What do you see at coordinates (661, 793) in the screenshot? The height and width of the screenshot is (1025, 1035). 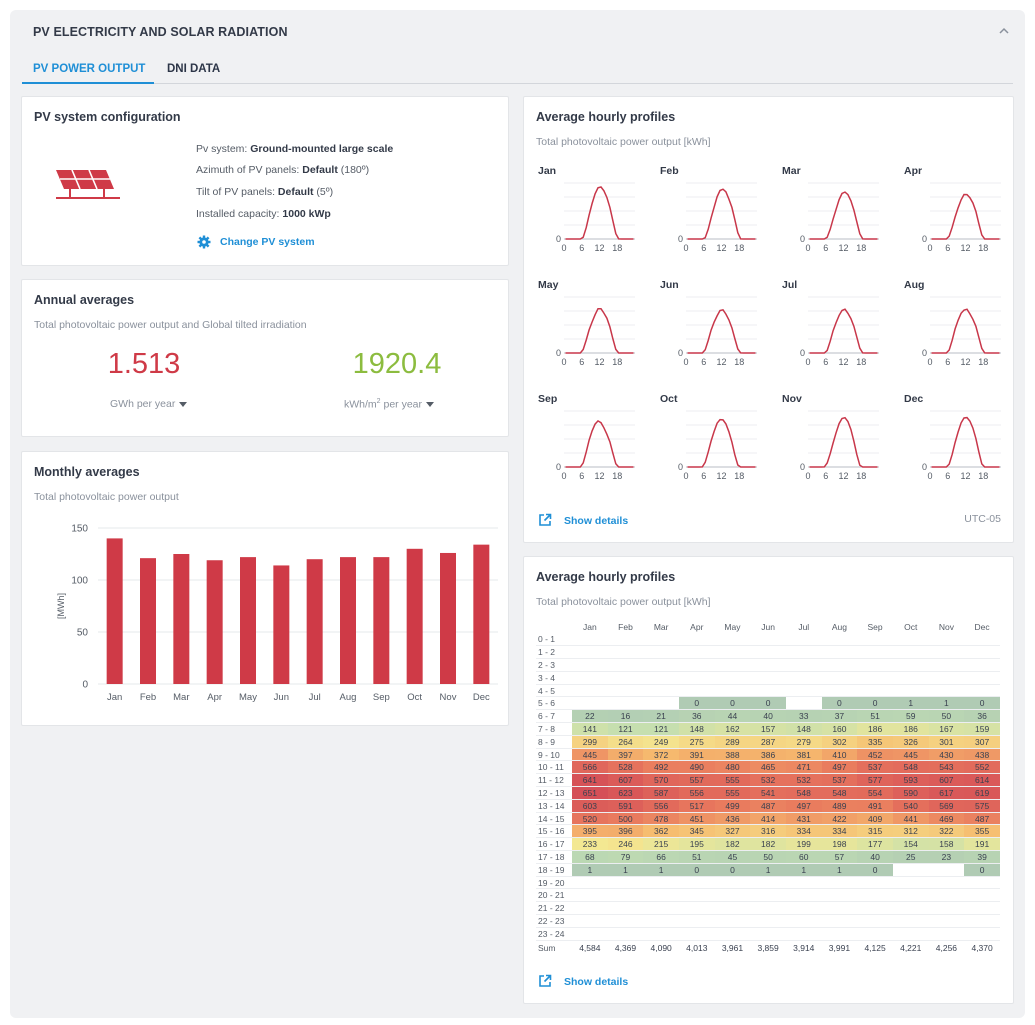 I see `table-cell: 587` at bounding box center [661, 793].